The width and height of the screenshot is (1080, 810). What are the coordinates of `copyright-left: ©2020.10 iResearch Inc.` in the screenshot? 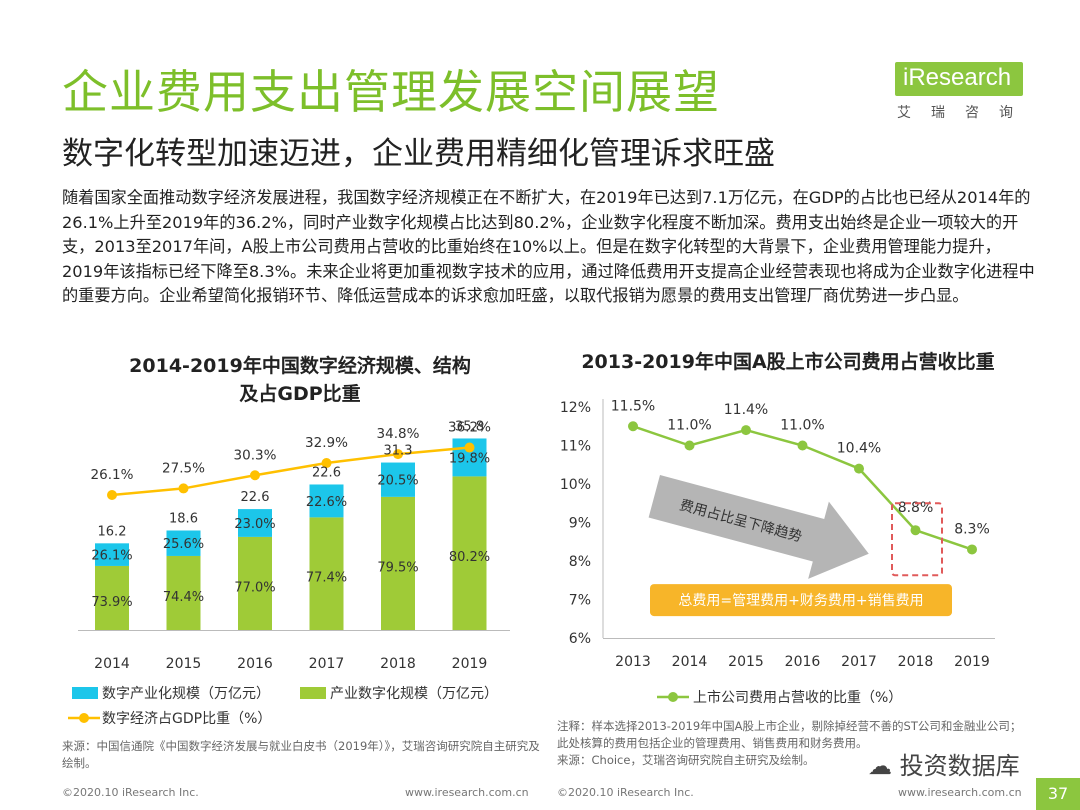 It's located at (130, 792).